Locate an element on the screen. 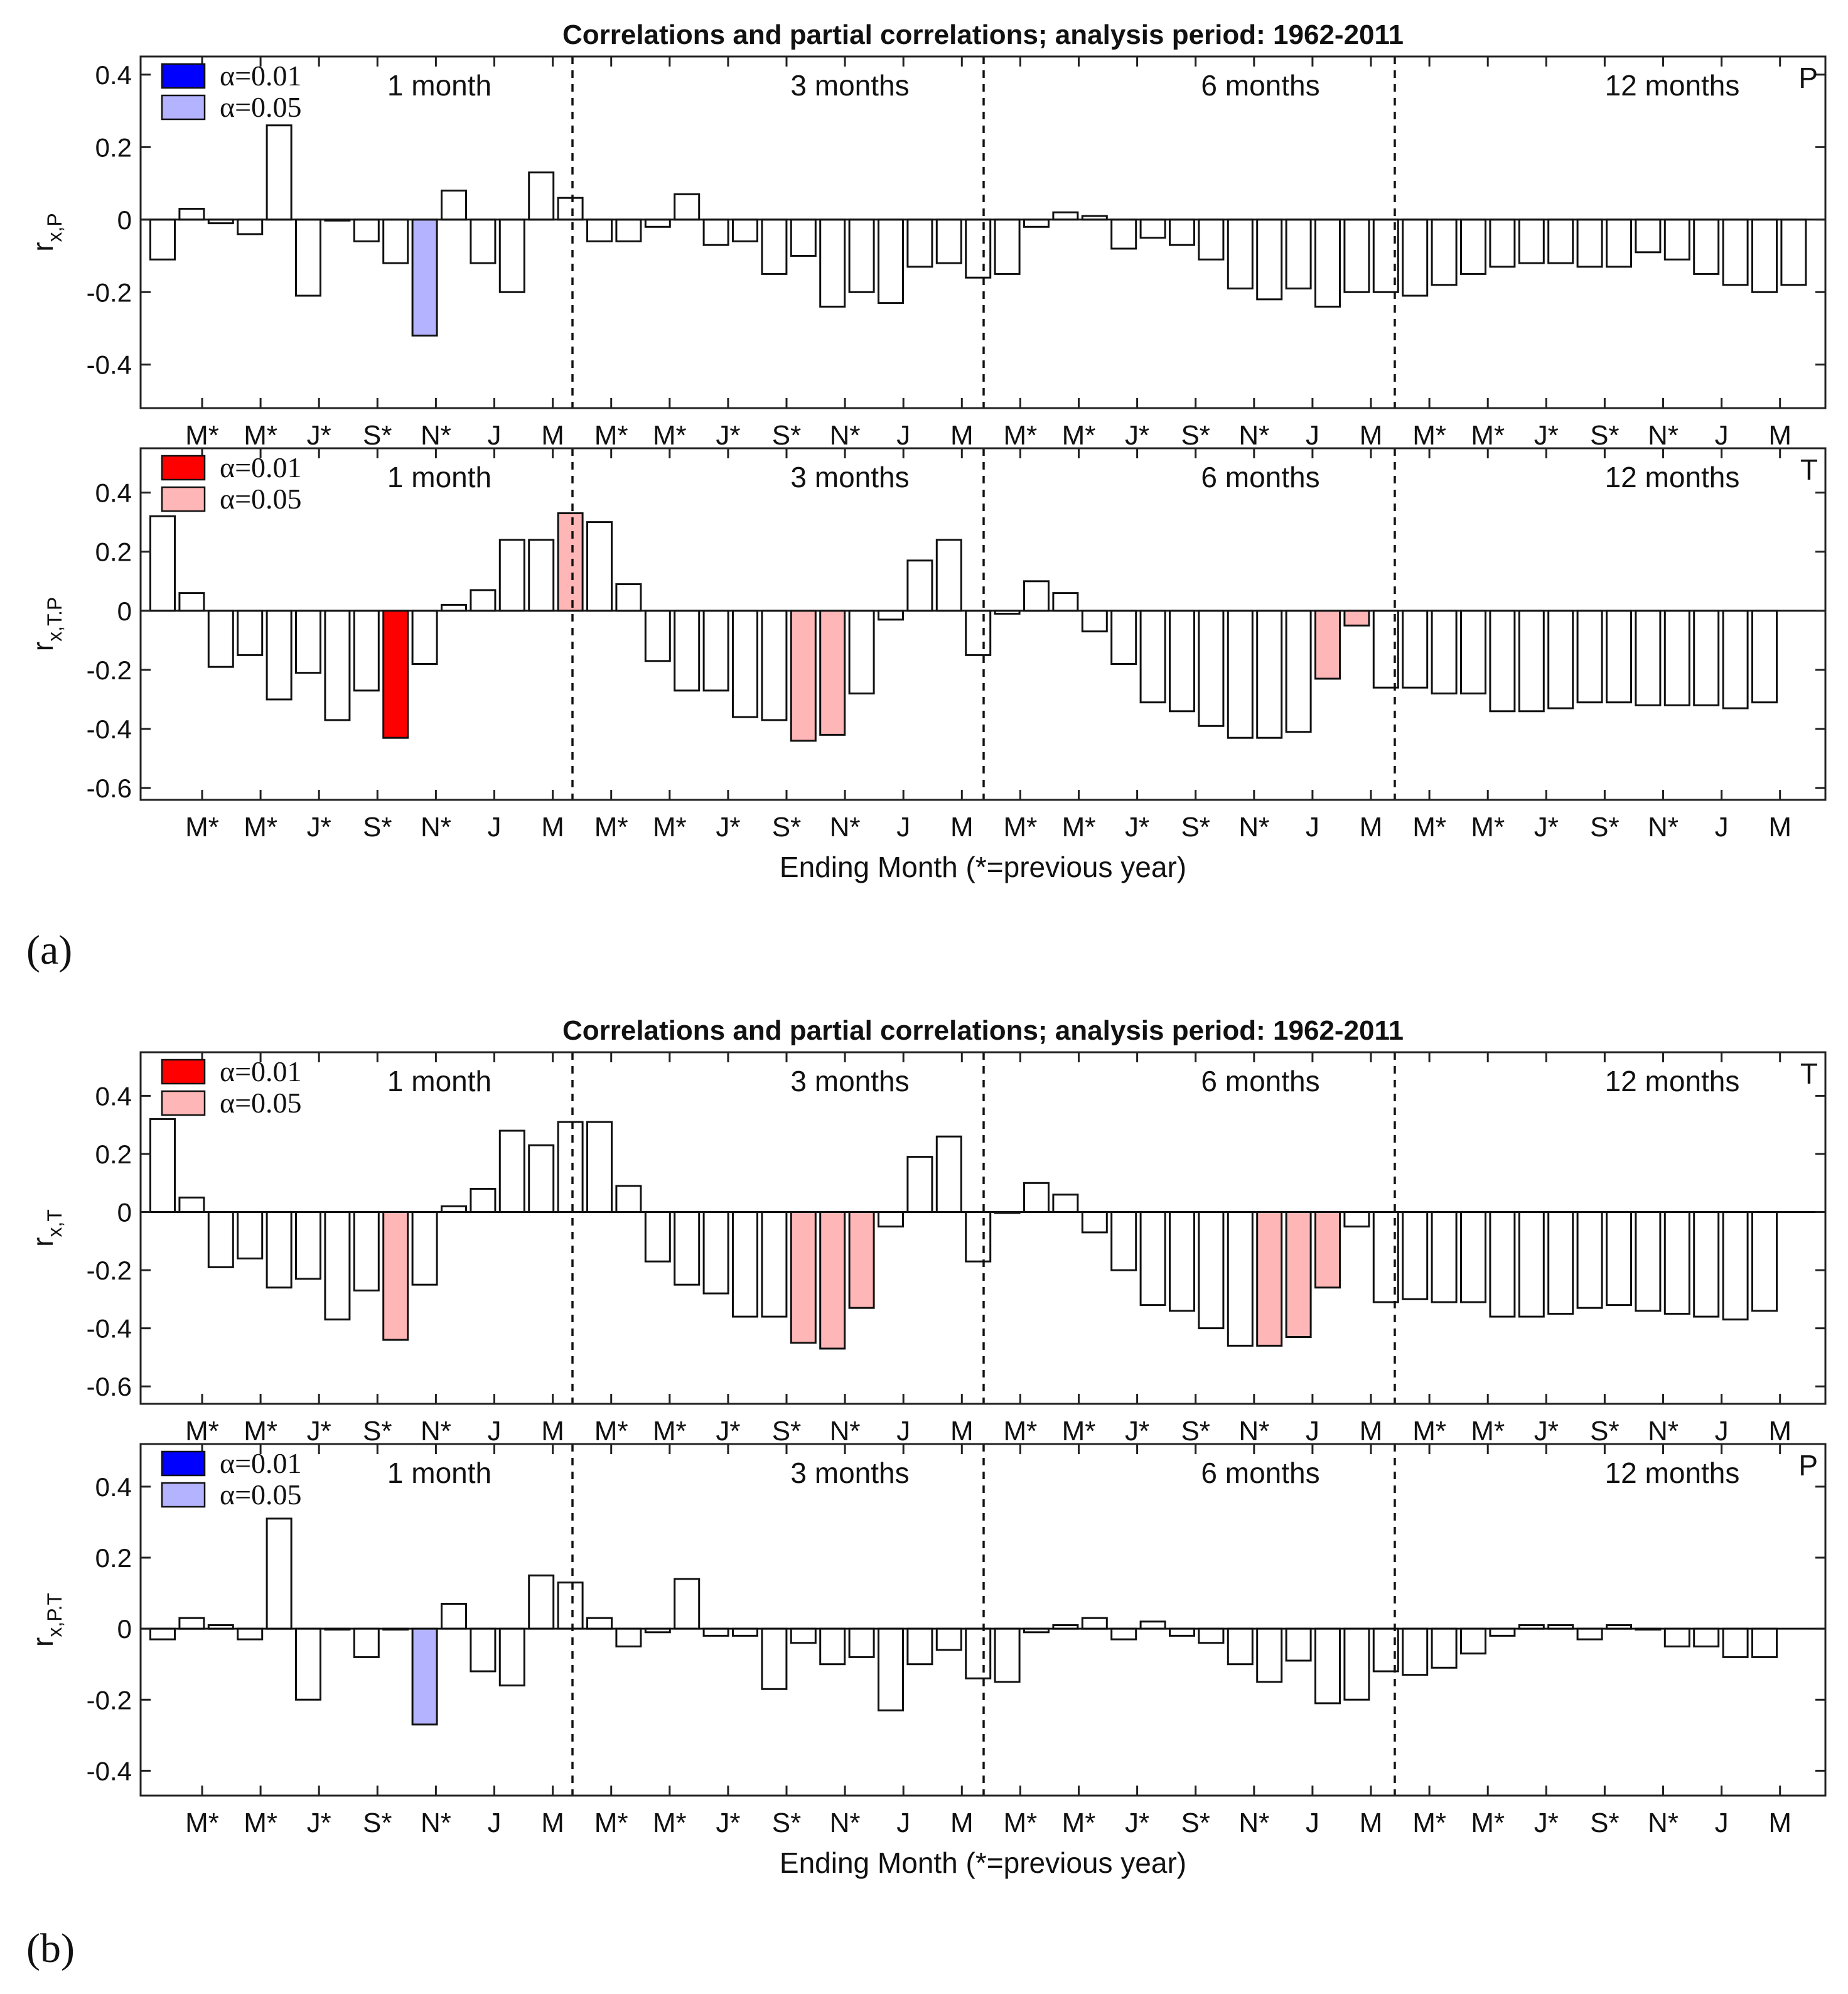 This screenshot has width=1848, height=1994. window-label: 6 months is located at coordinates (1260, 1473).